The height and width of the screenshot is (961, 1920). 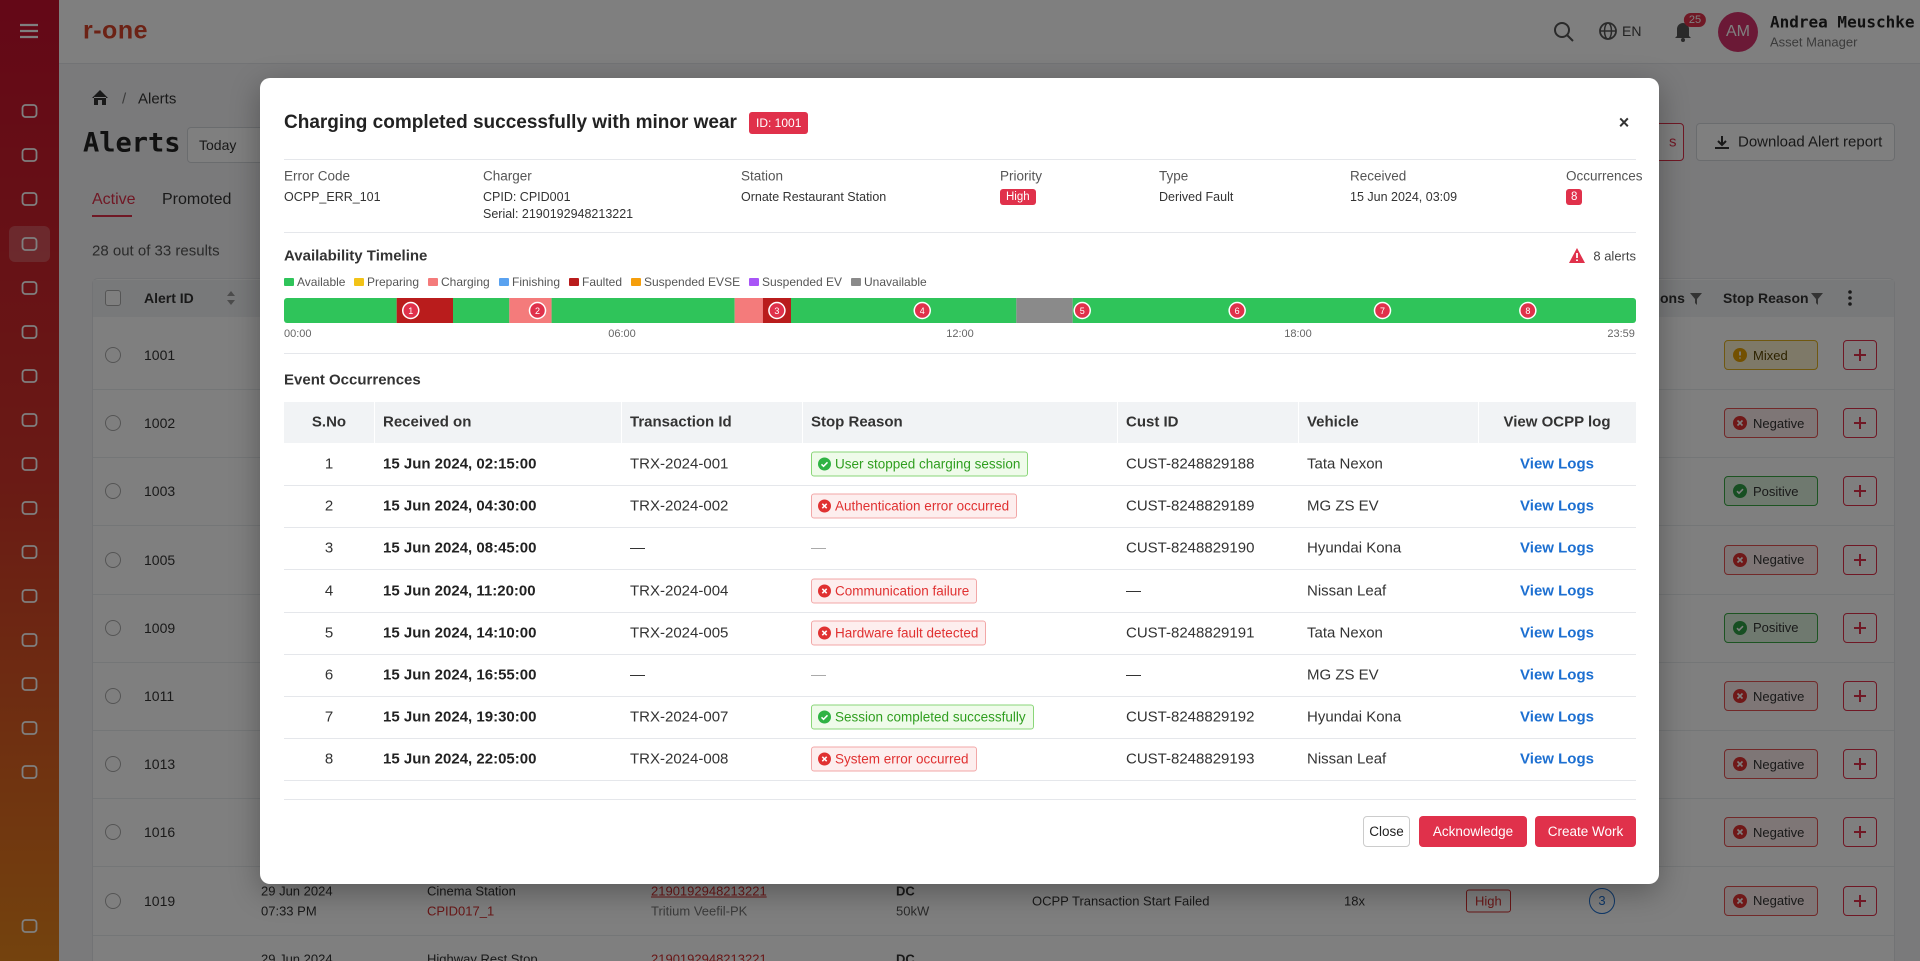 I want to click on cust-id: CUST-8248829189, so click(x=1190, y=506).